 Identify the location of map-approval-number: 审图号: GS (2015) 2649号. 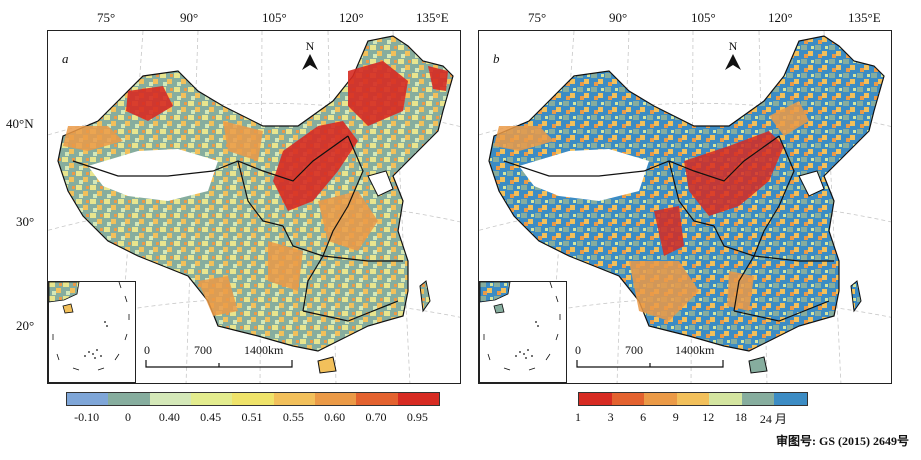
(842, 441).